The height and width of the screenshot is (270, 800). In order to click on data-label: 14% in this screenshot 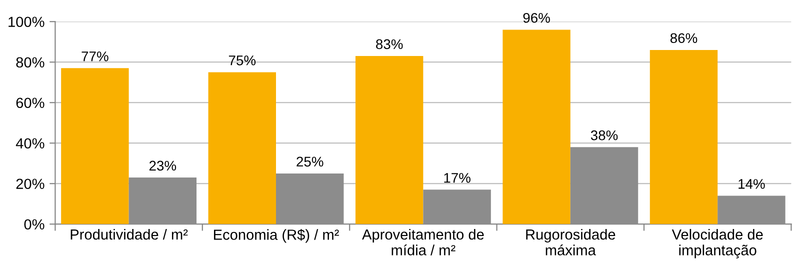, I will do `click(751, 184)`.